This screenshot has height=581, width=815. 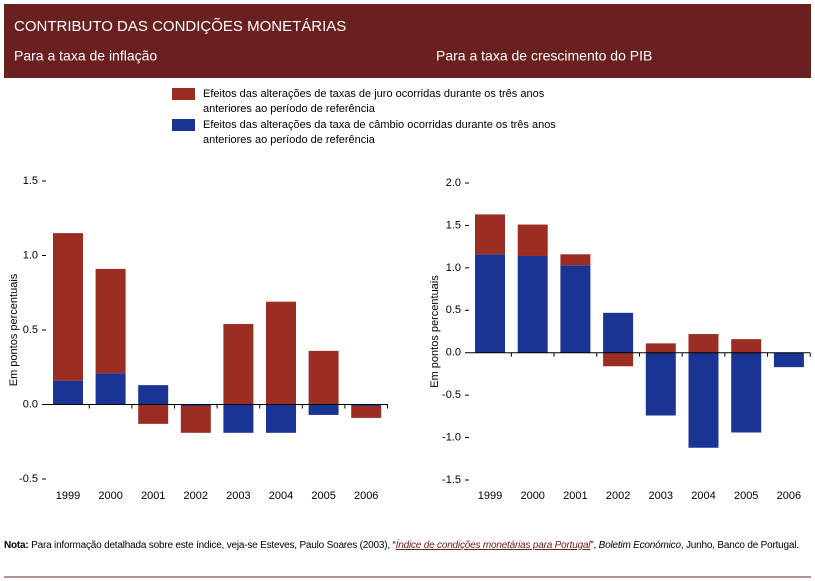 I want to click on note-label: Nota:, so click(x=16, y=545).